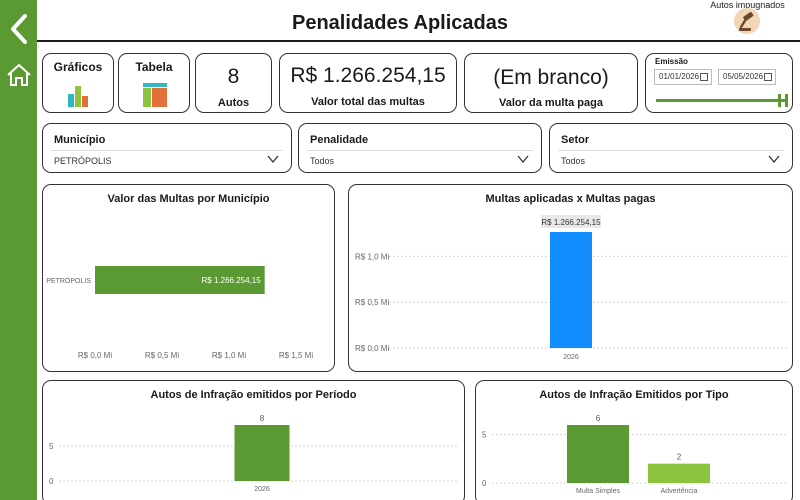 Image resolution: width=800 pixels, height=500 pixels. Describe the element at coordinates (19, 75) in the screenshot. I see `home-icon` at that location.